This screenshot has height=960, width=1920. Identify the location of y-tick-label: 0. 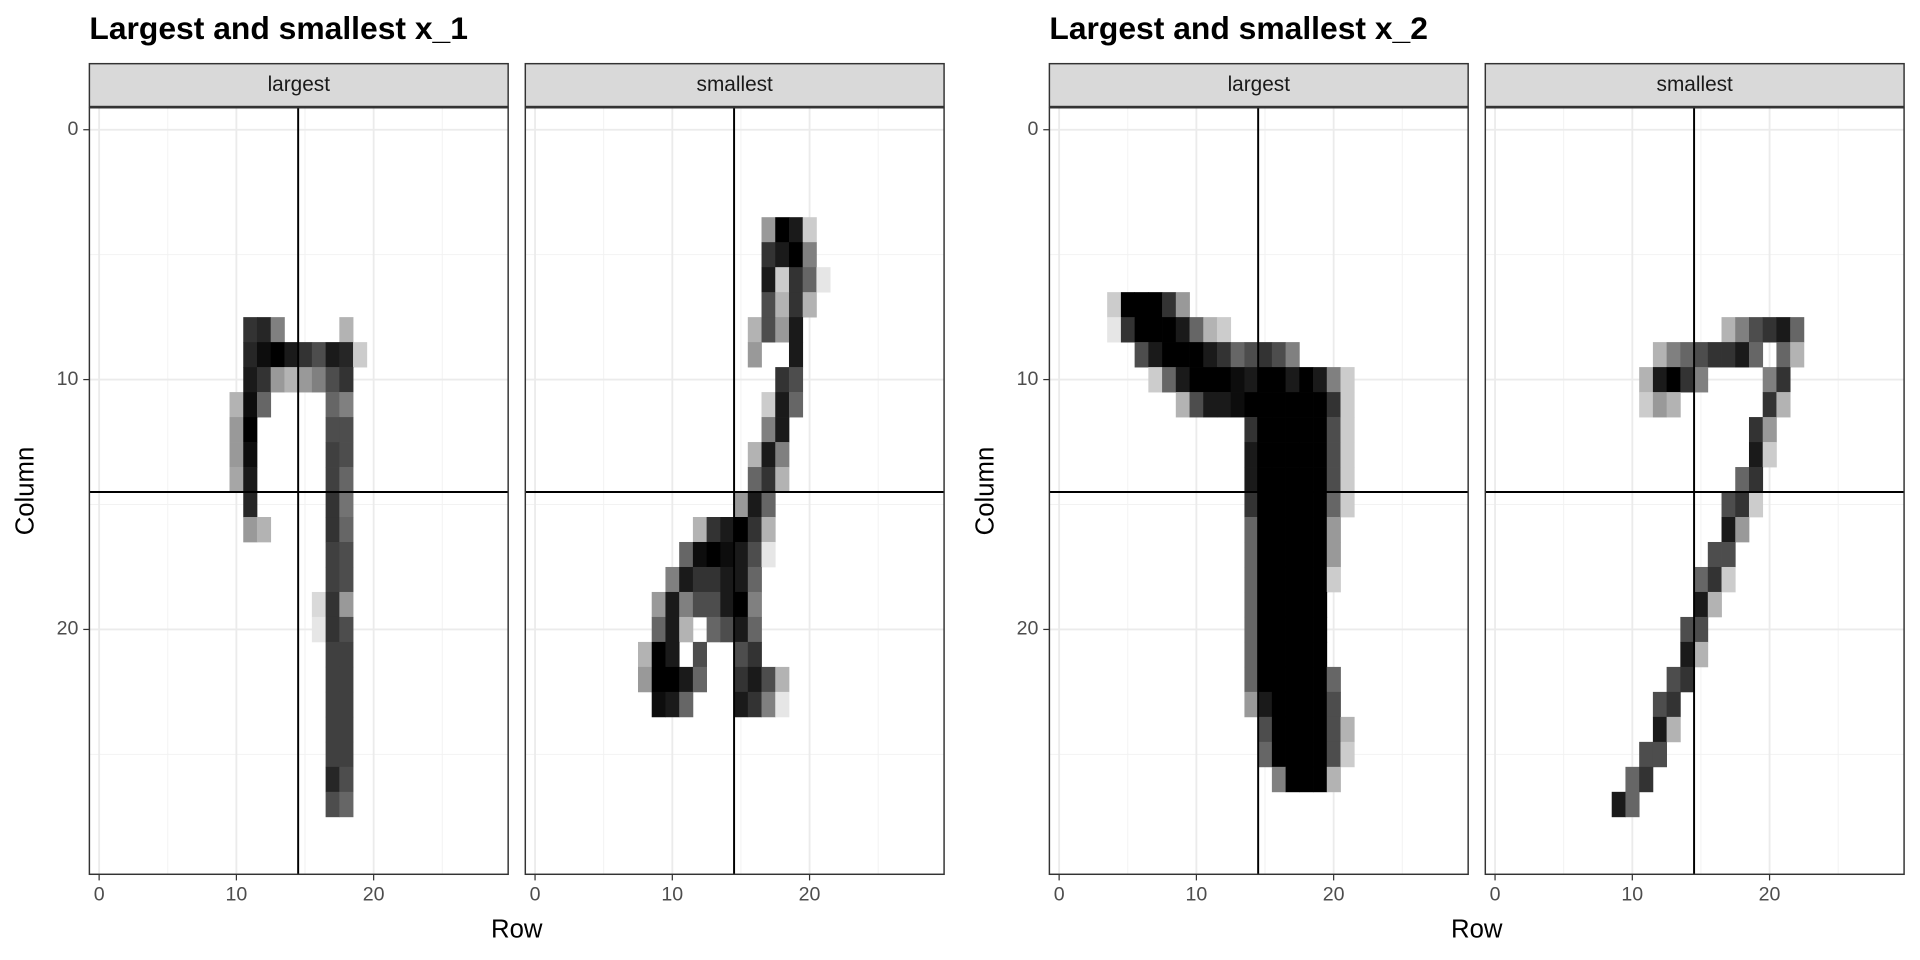
(72, 129).